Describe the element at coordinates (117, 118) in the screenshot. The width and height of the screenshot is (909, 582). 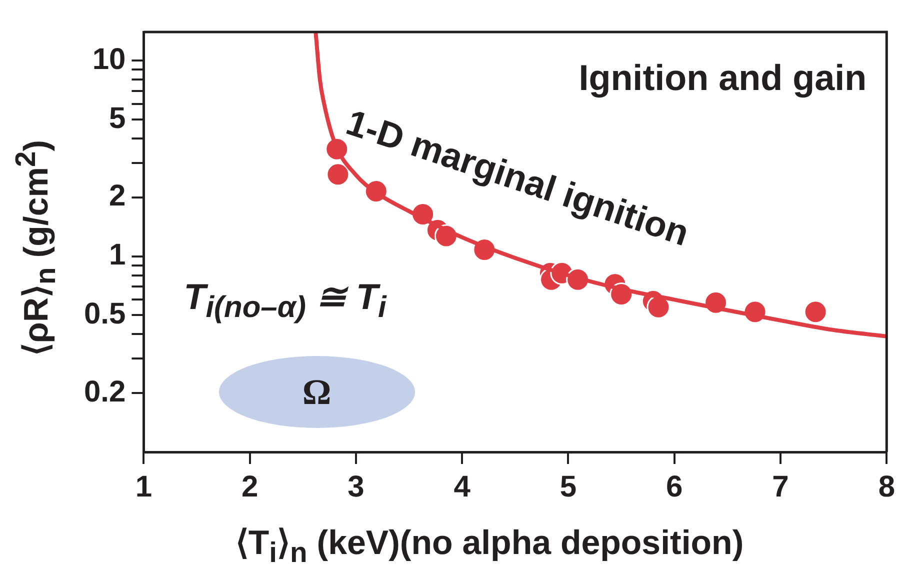
I see `y-tick-label: 5` at that location.